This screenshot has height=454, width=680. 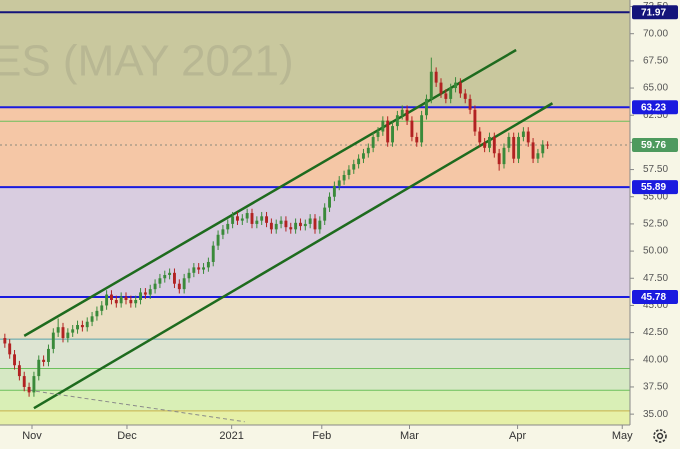 I want to click on y-tick-label: 45.00, so click(x=655, y=305).